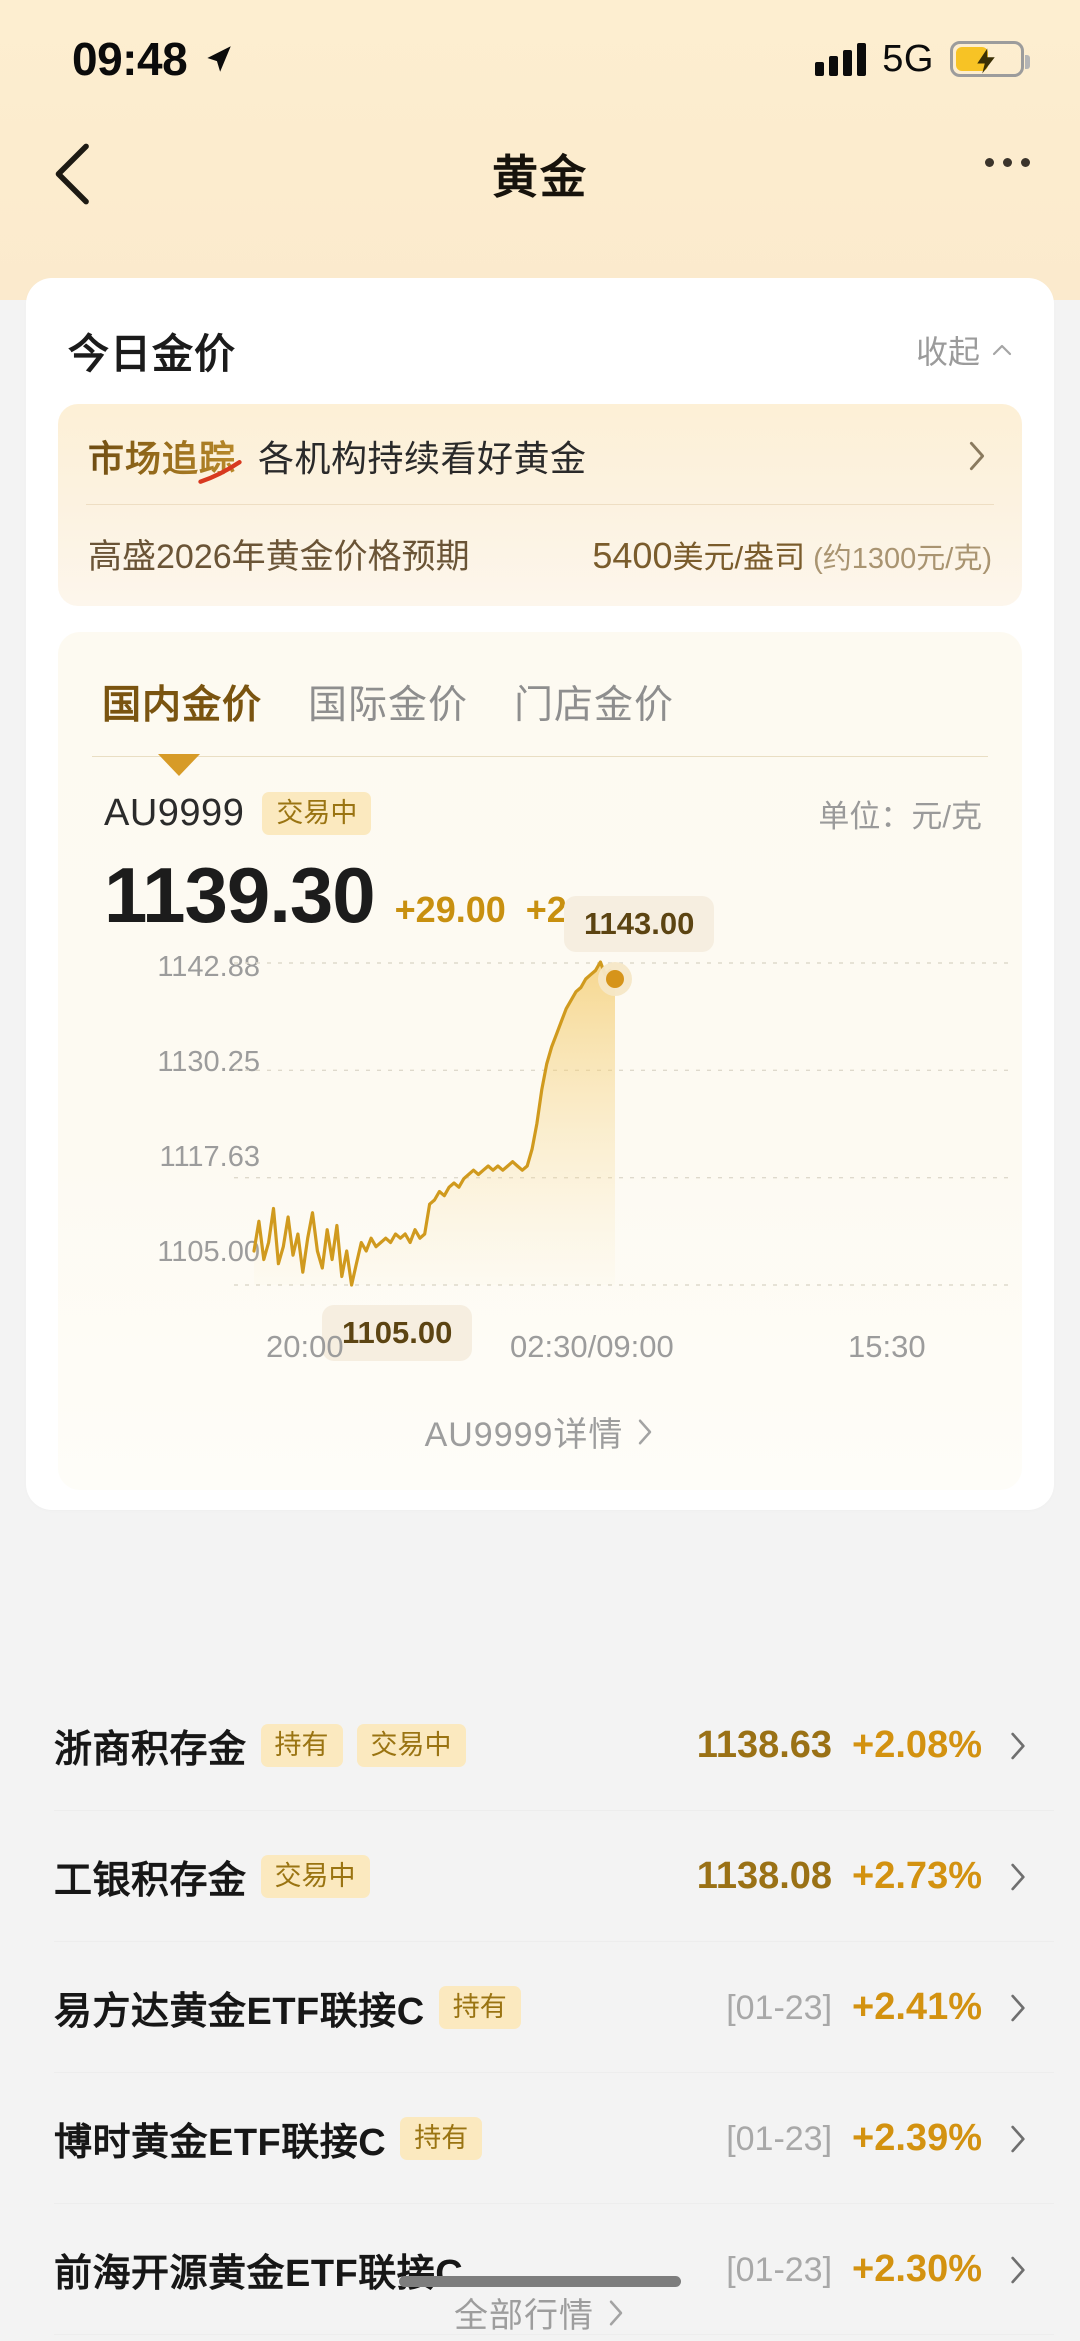 The image size is (1080, 2341). I want to click on collapse-label: 收起, so click(947, 352).